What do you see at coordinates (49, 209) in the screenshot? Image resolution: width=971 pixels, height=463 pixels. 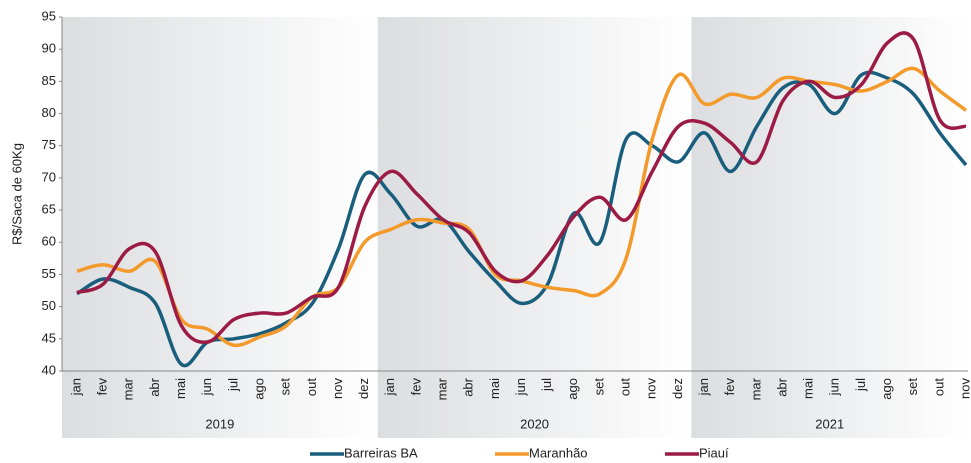 I see `y-tick-label: 65` at bounding box center [49, 209].